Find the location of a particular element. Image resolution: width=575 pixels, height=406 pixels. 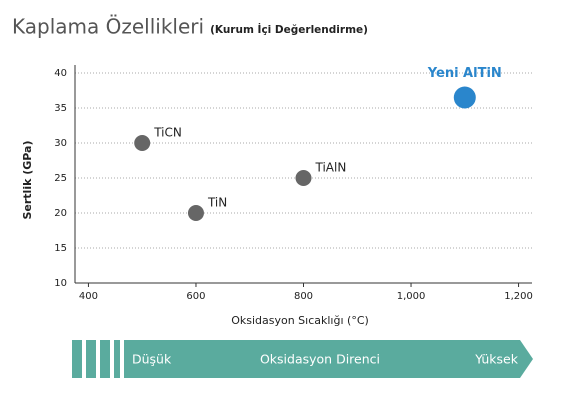

x-tick-label: 1,200 is located at coordinates (518, 296).